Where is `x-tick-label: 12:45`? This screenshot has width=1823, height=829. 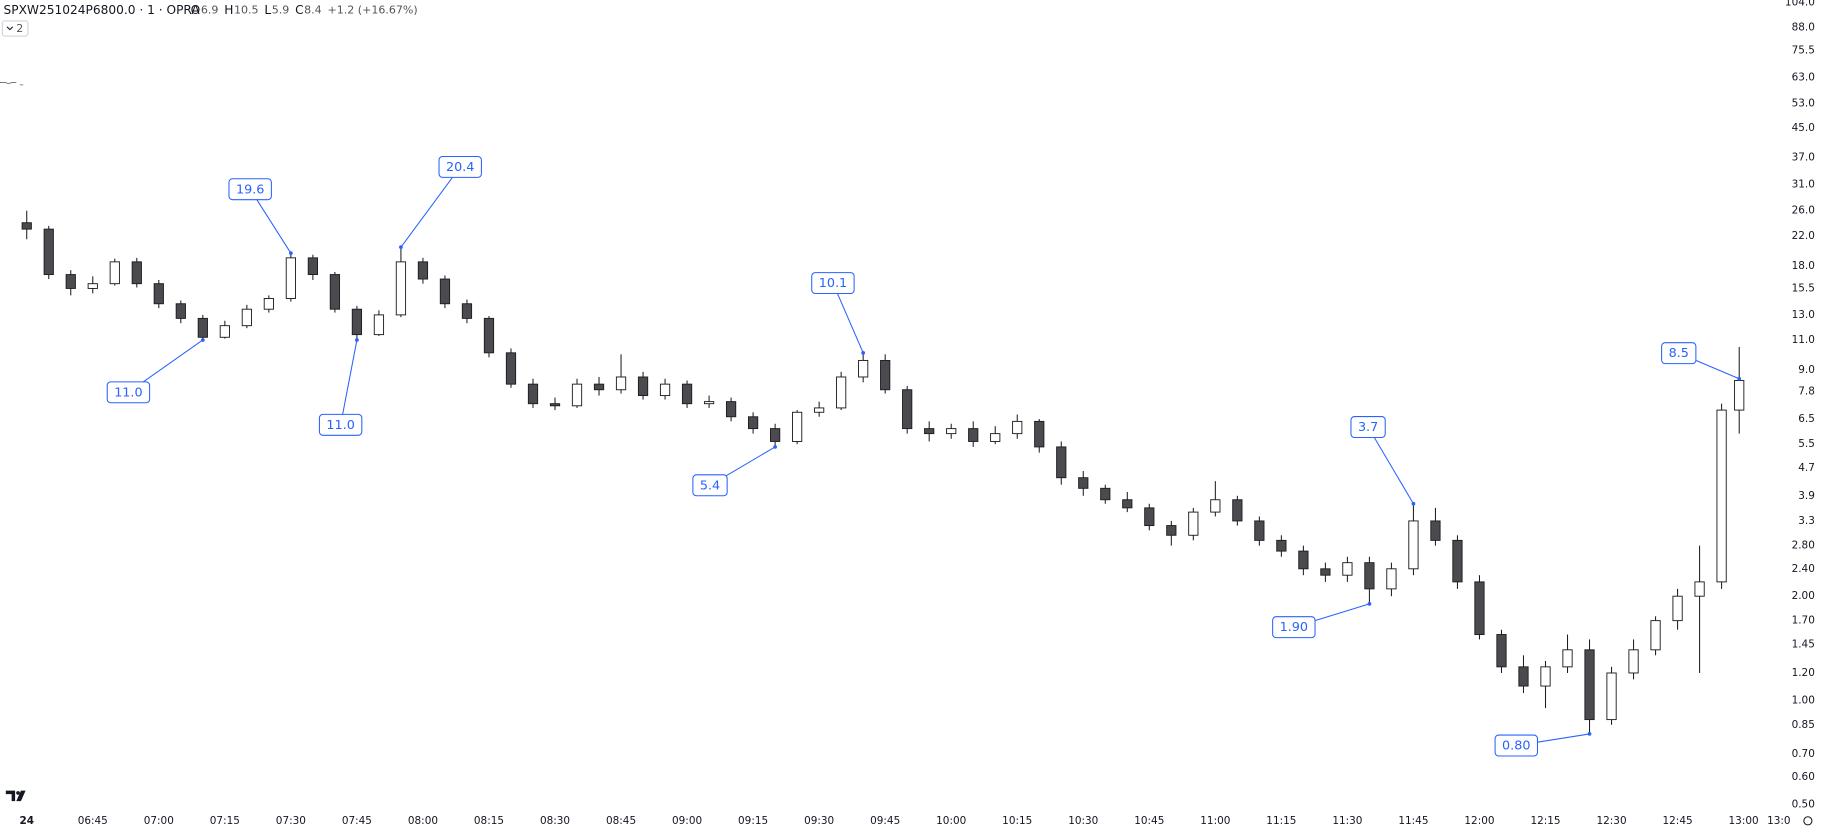
x-tick-label: 12:45 is located at coordinates (1678, 821).